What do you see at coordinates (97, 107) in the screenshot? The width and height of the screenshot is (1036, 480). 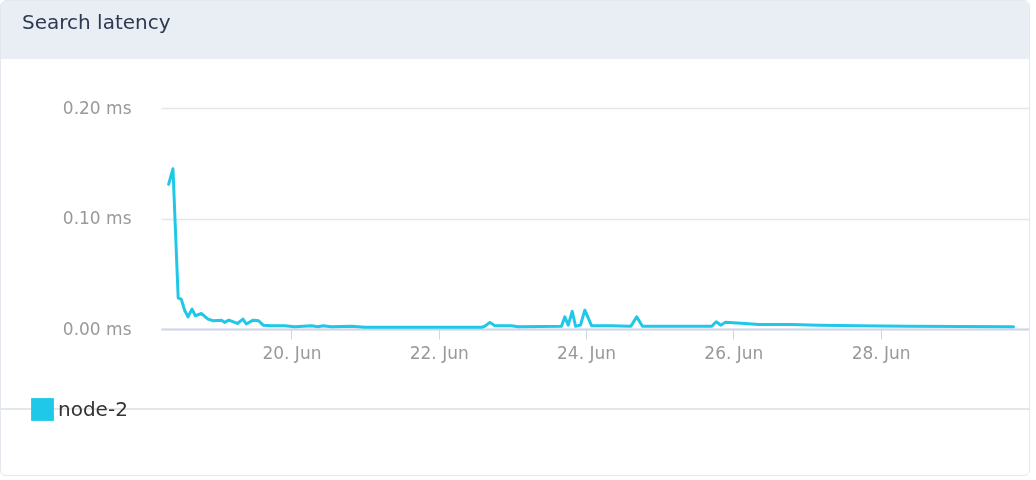 I see `y-tick-label: 0.20 ms` at bounding box center [97, 107].